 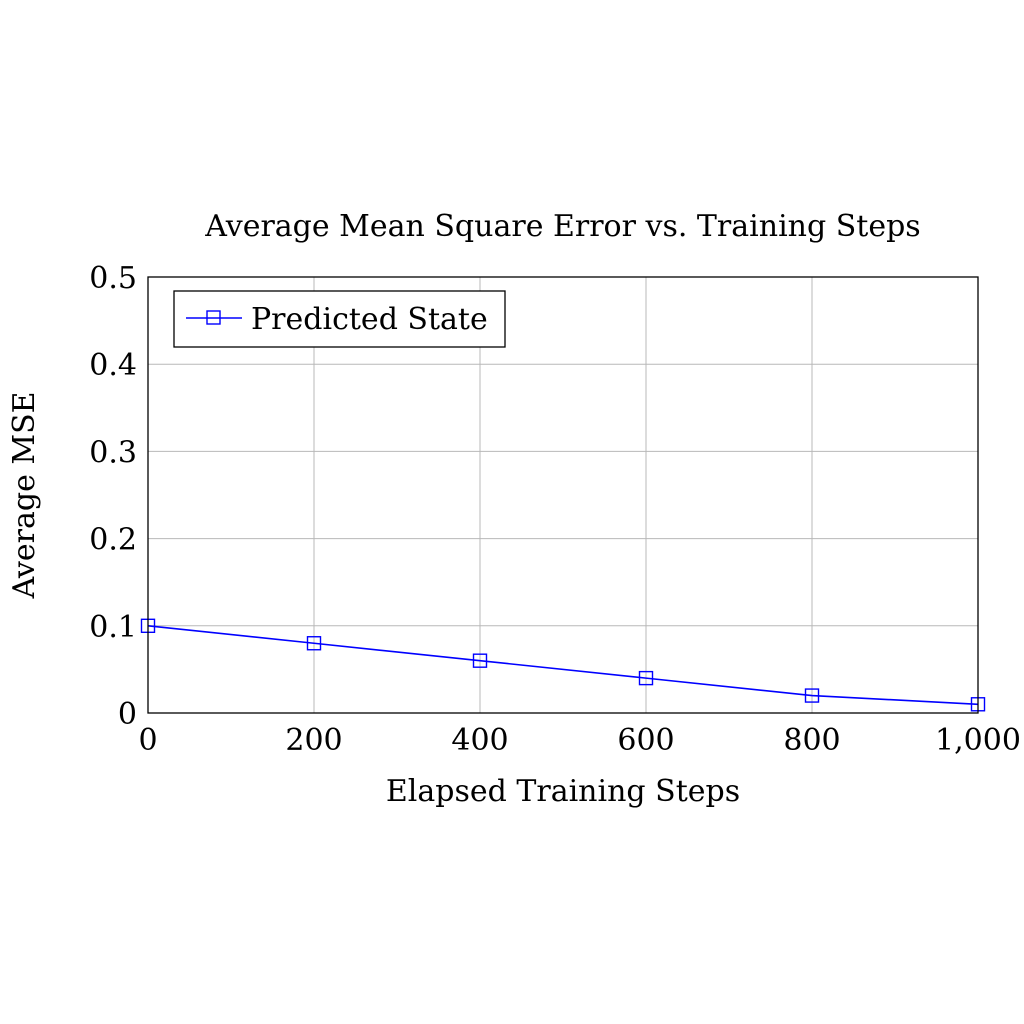 What do you see at coordinates (113, 452) in the screenshot?
I see `y-tick-label: 0.3` at bounding box center [113, 452].